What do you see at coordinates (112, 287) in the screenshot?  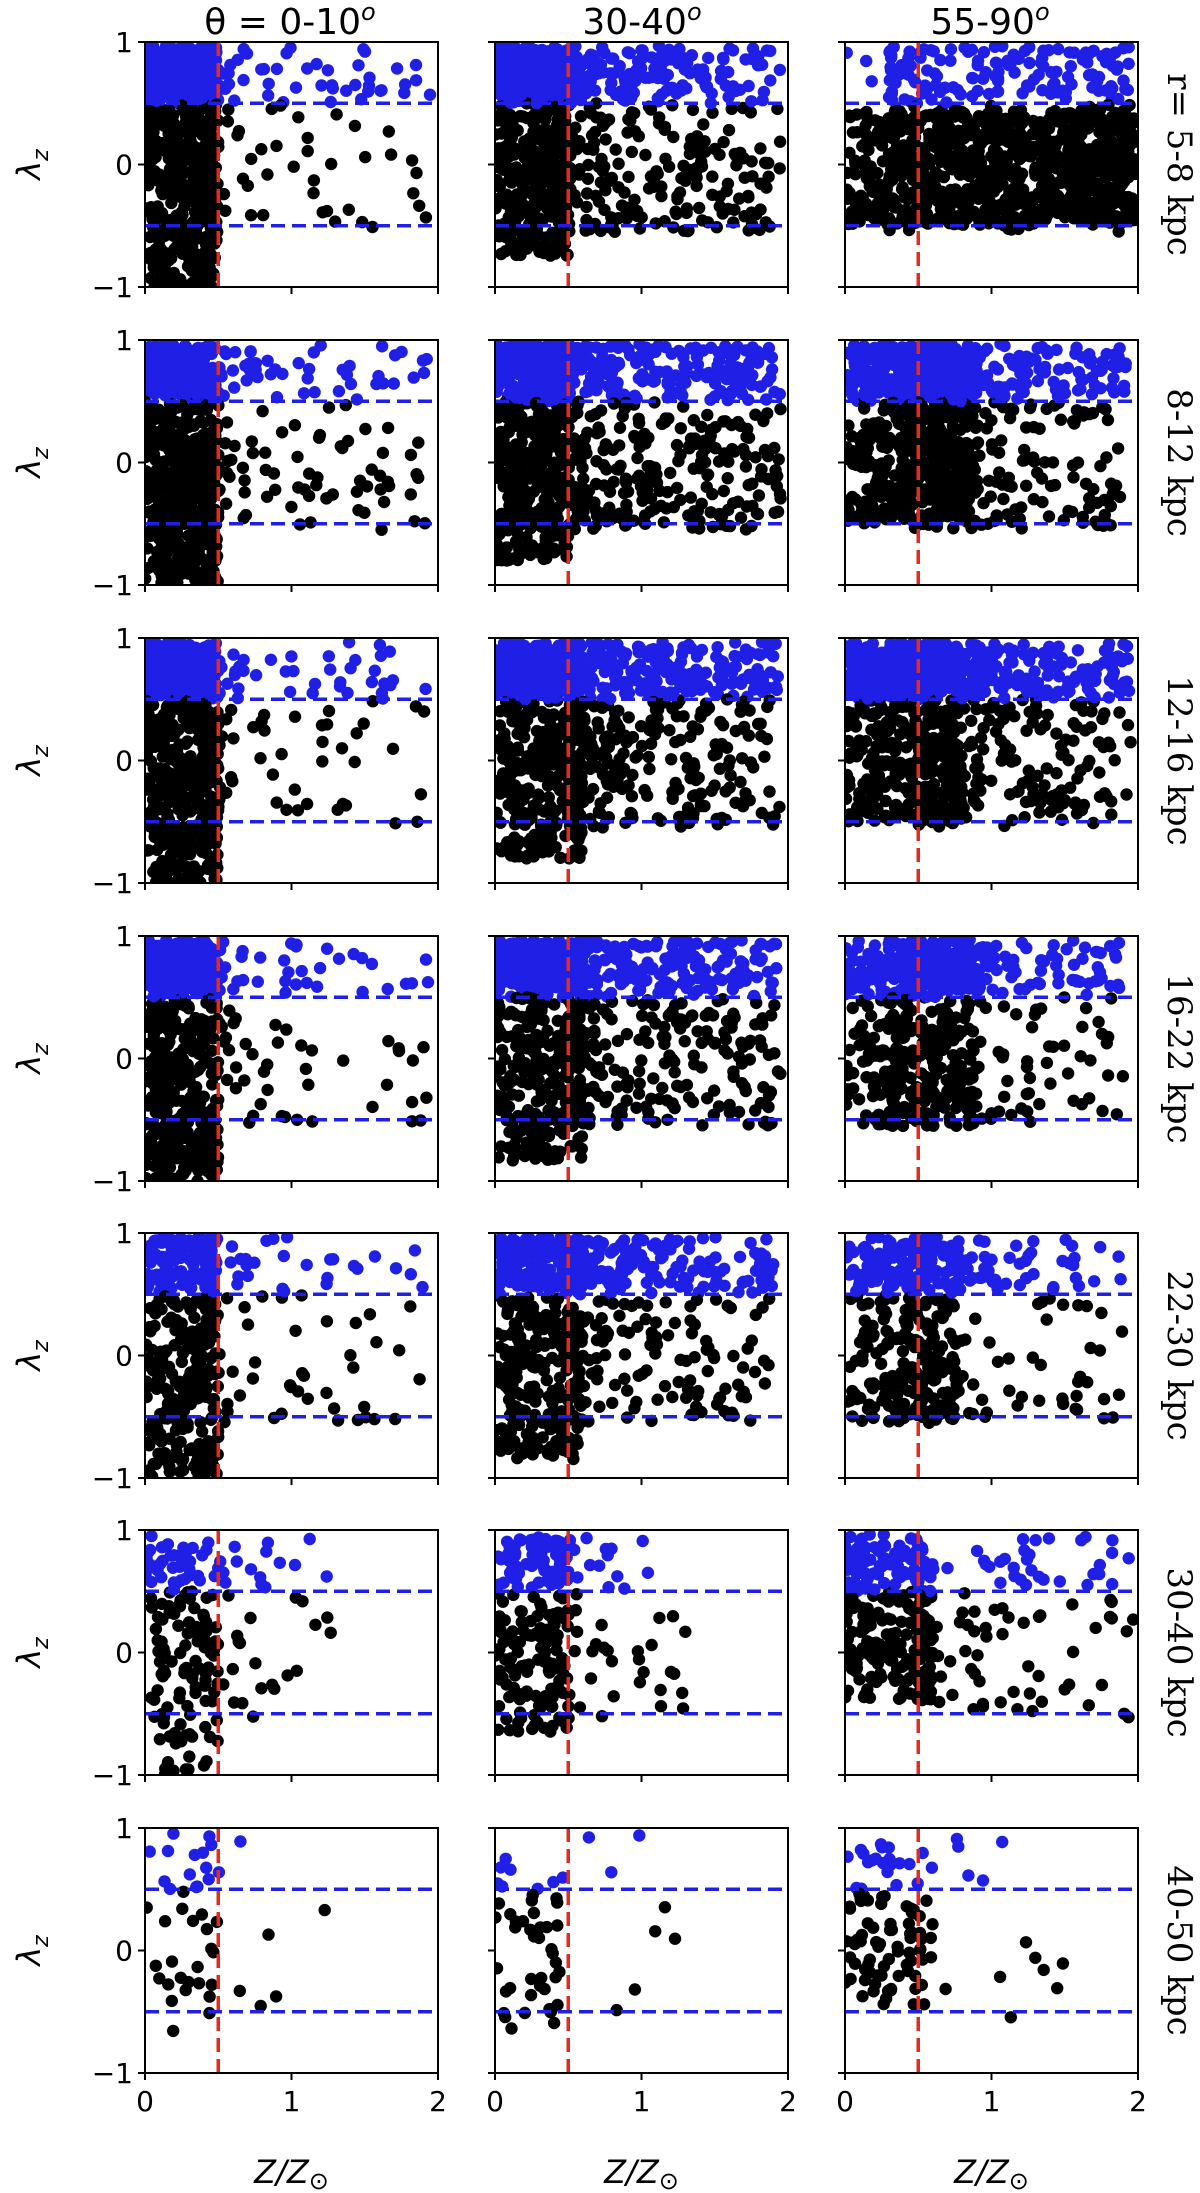 I see `ytick-label: −1` at bounding box center [112, 287].